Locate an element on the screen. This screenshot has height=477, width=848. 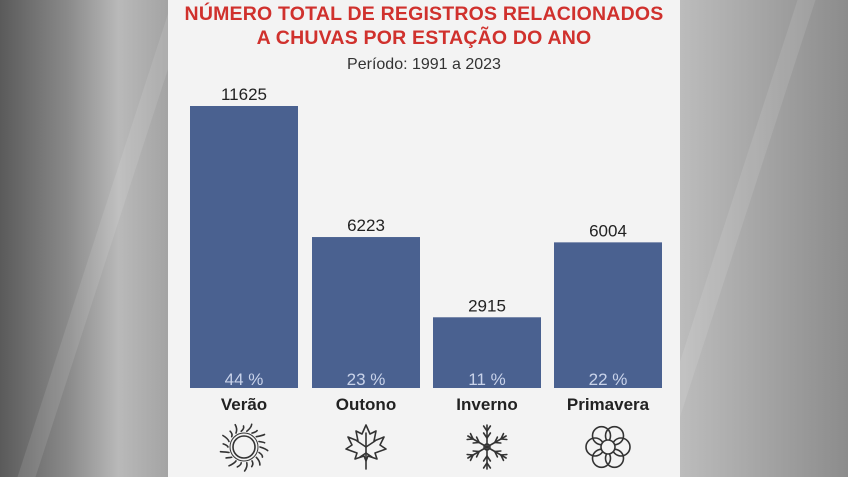
maple-leaf-icon is located at coordinates (366, 447).